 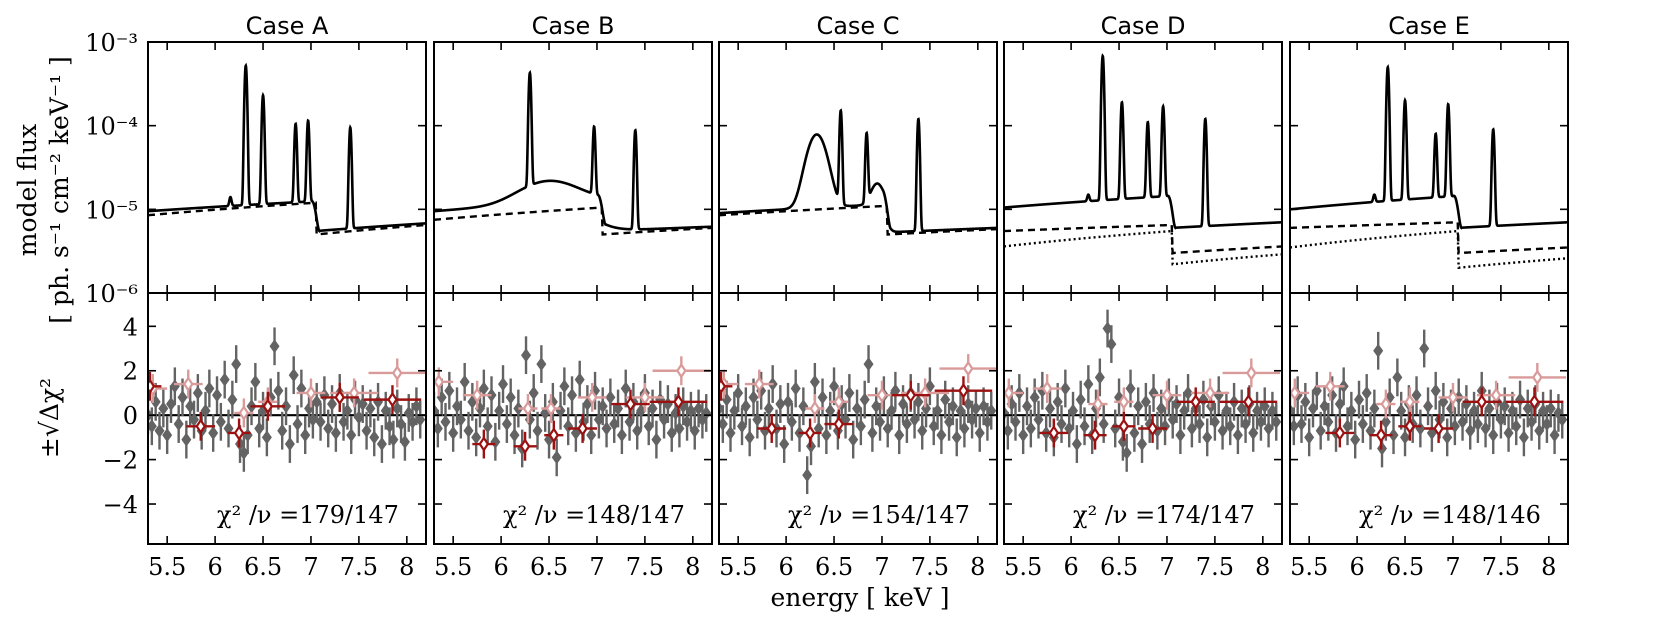 What do you see at coordinates (111, 210) in the screenshot?
I see `y-tick-label-top: 10⁻⁵` at bounding box center [111, 210].